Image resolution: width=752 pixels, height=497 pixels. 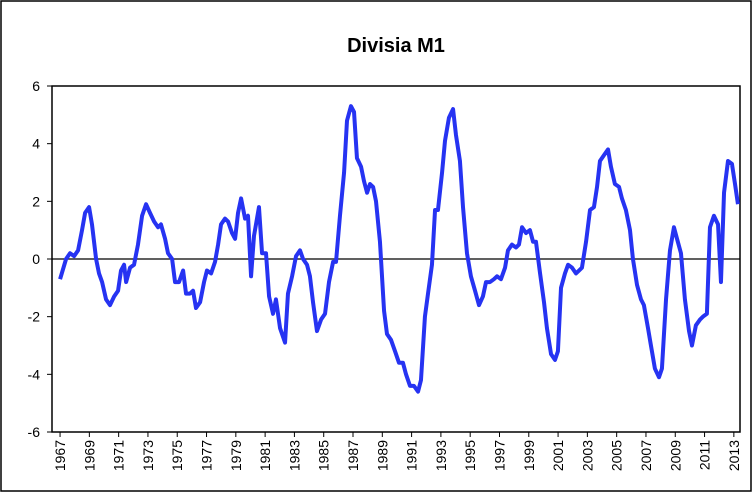 What do you see at coordinates (587, 455) in the screenshot?
I see `x-tick-label: 2003` at bounding box center [587, 455].